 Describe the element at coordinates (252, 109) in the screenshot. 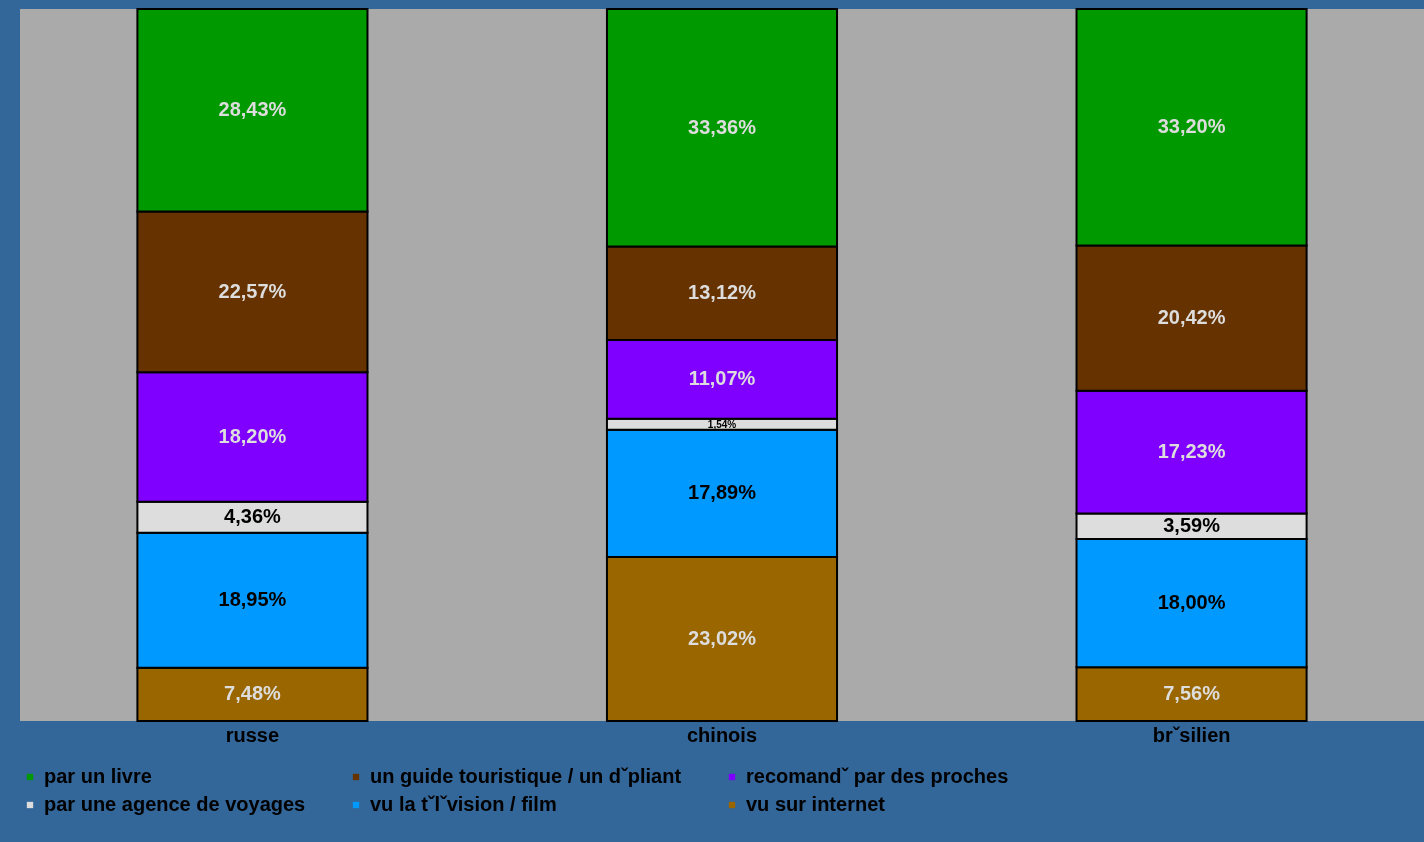

I see `data-label: 28,43%` at that location.